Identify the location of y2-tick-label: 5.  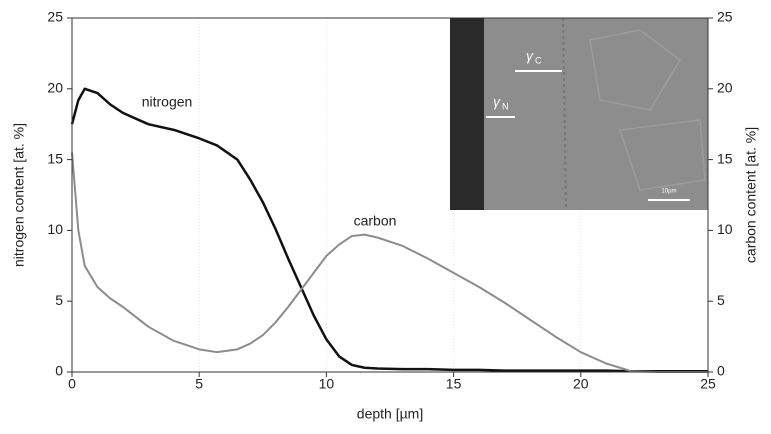
(721, 300).